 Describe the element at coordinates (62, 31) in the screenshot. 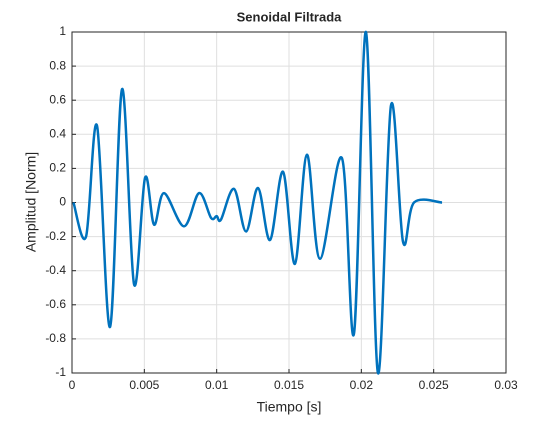

I see `y-tick-label: 1` at that location.